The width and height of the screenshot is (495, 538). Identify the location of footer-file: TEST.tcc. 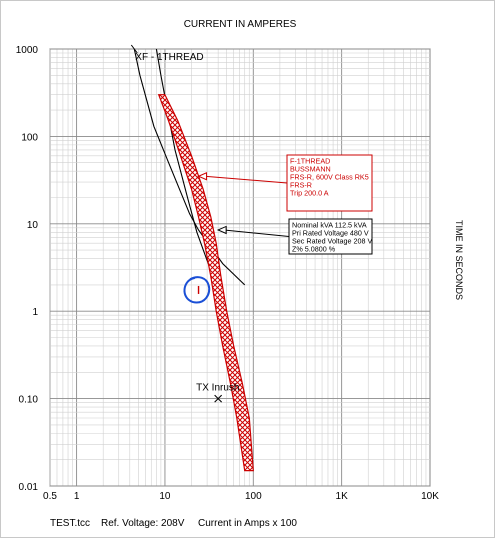
(70, 523).